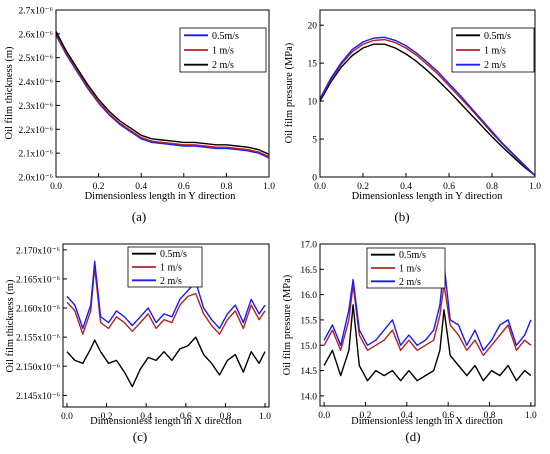 The height and width of the screenshot is (454, 550). What do you see at coordinates (313, 65) in the screenshot?
I see `y-tick-label: 15` at bounding box center [313, 65].